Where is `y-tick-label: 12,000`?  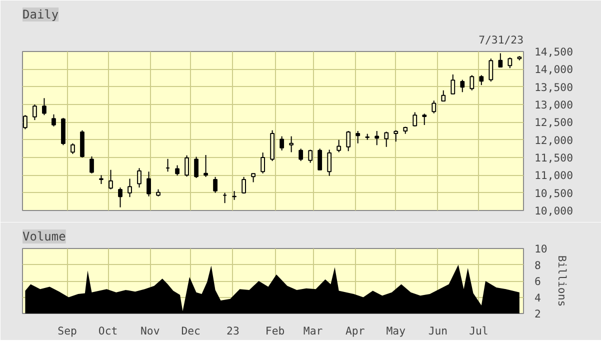 y-tick-label: 12,000 is located at coordinates (553, 140).